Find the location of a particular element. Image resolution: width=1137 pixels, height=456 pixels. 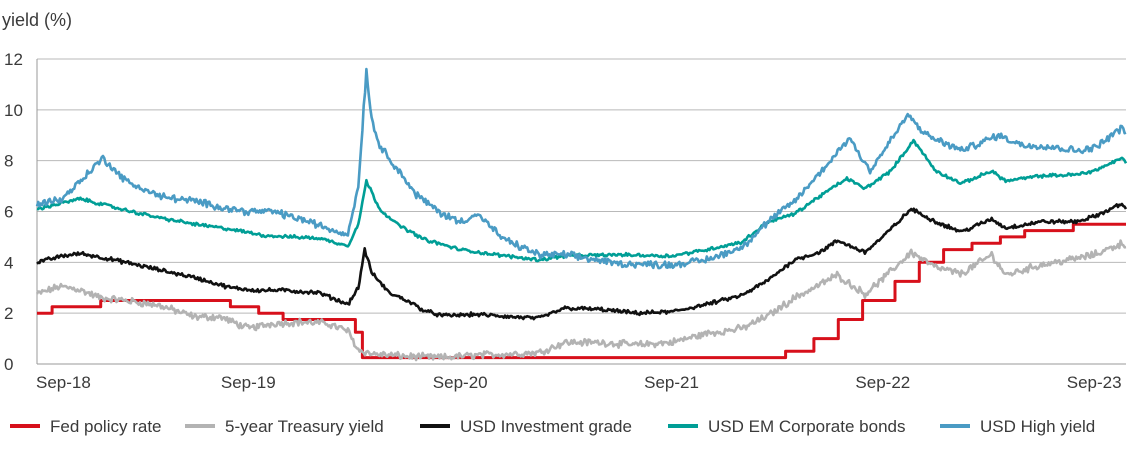

y-tick-label: 0 is located at coordinates (8, 364).